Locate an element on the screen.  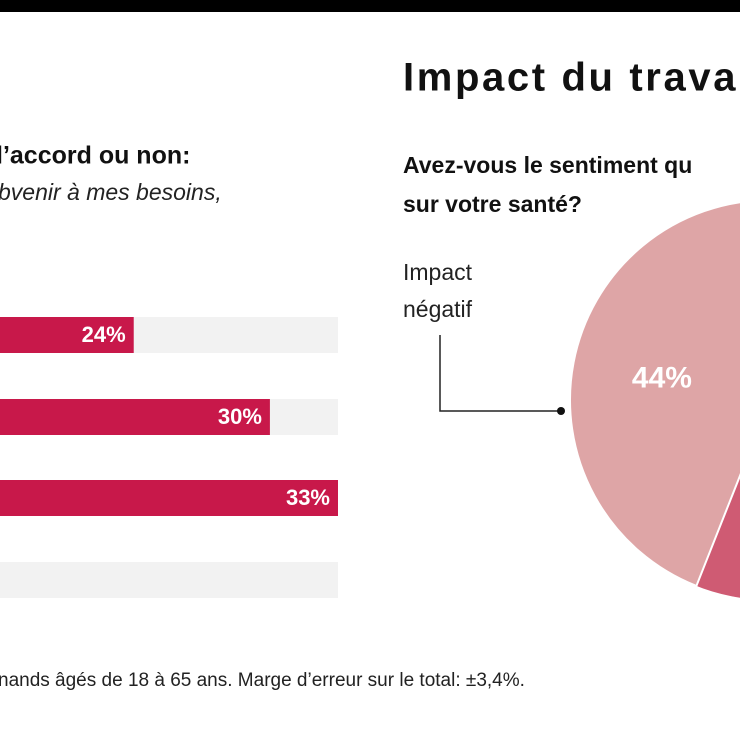
pie-subtitle: Avez-vous le sentiment qu is located at coordinates (547, 165).